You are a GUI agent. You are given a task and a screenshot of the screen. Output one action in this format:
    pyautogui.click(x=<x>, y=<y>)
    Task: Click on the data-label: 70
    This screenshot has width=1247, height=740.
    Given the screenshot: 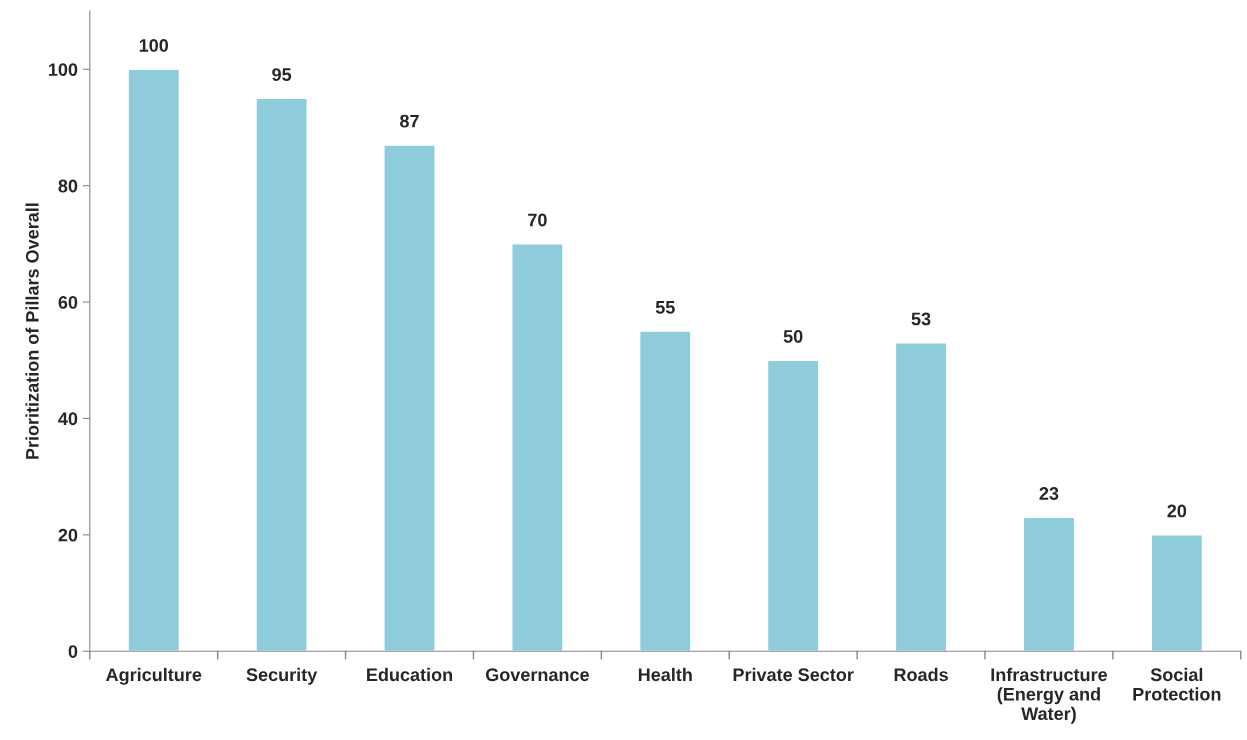 What is the action you would take?
    pyautogui.click(x=537, y=220)
    